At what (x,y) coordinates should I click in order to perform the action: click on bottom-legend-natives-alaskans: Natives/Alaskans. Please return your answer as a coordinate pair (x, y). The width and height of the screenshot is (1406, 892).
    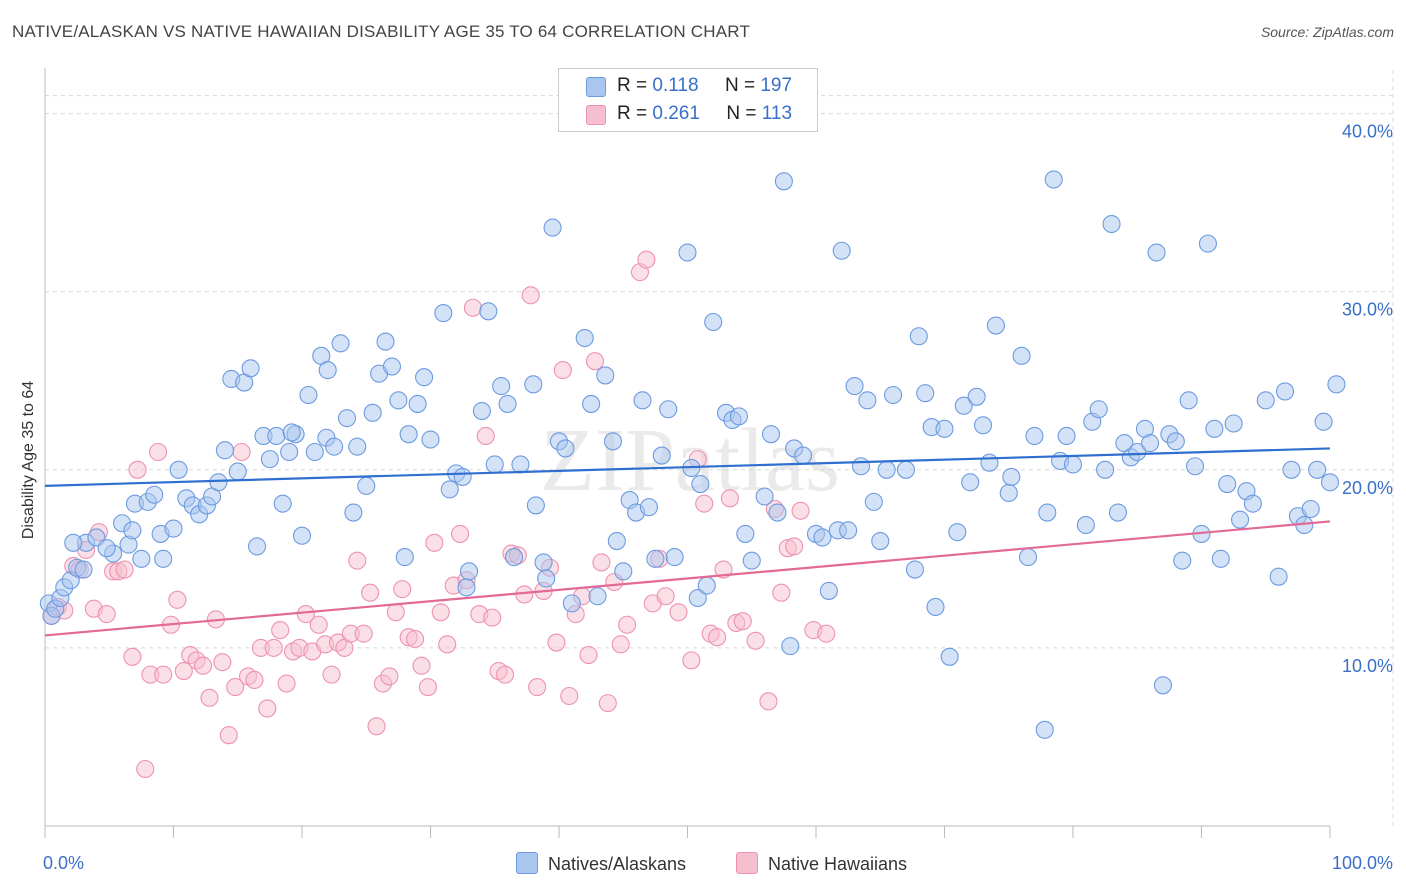
    Looking at the image, I should click on (601, 863).